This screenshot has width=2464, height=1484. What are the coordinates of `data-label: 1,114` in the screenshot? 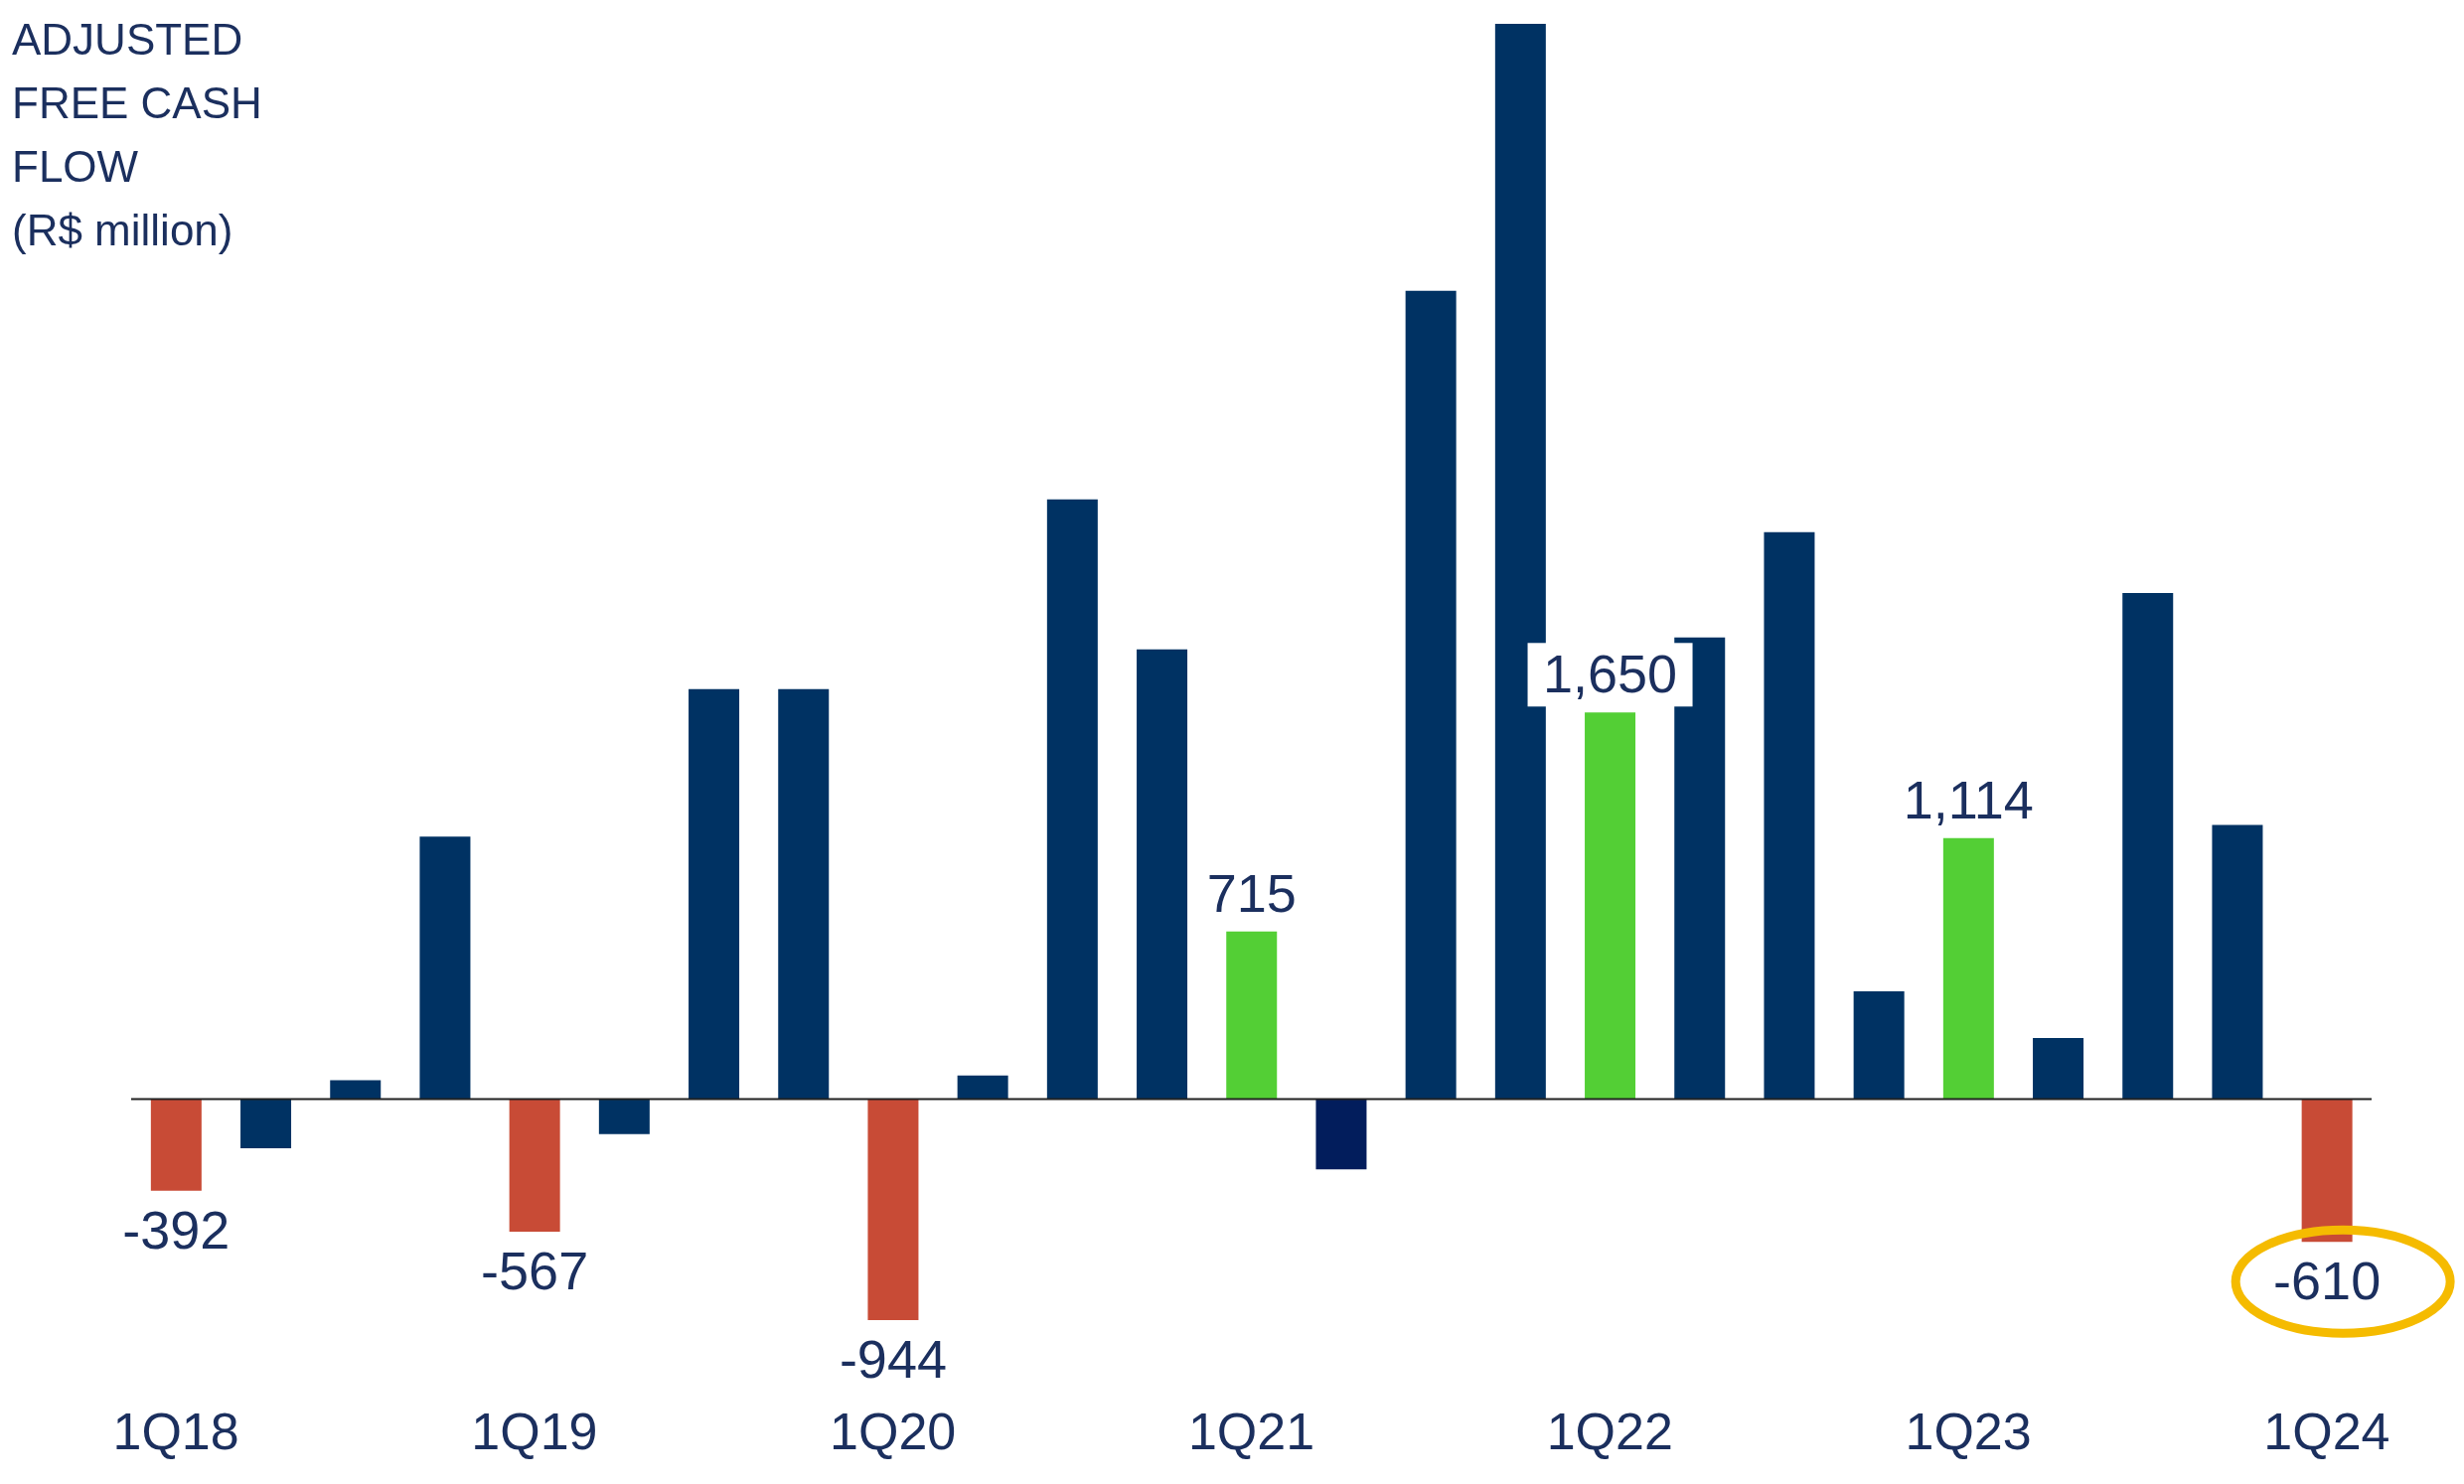 It's located at (1968, 799).